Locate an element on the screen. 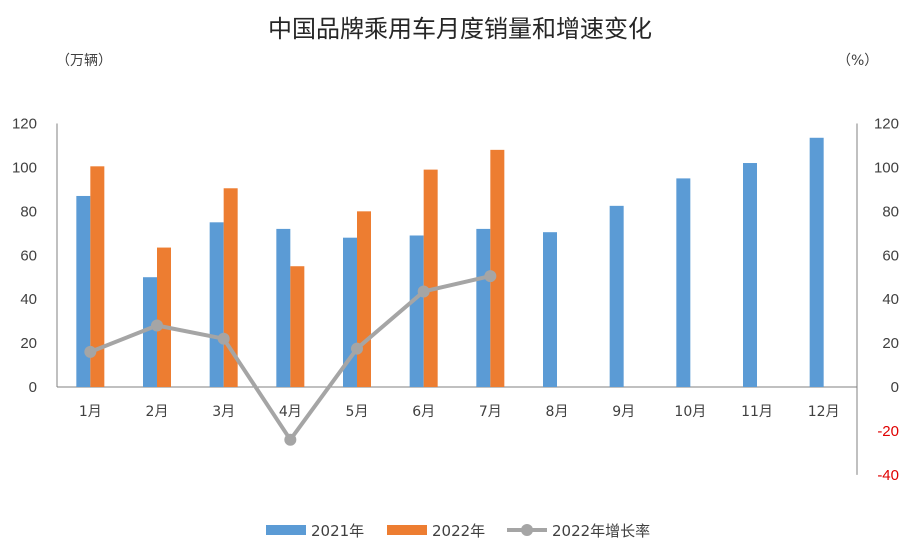  right-tick-label: 80 is located at coordinates (890, 211).